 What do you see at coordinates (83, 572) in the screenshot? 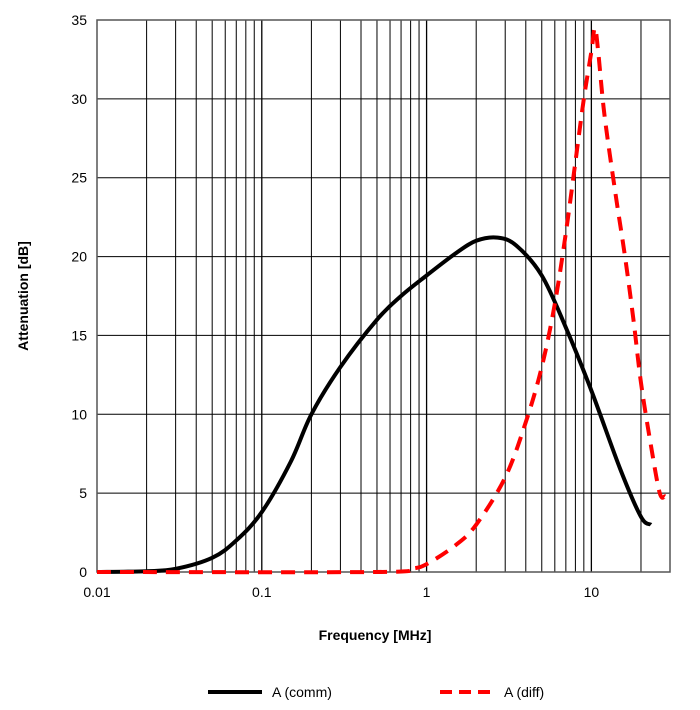
I see `y-tick-label: 0` at bounding box center [83, 572].